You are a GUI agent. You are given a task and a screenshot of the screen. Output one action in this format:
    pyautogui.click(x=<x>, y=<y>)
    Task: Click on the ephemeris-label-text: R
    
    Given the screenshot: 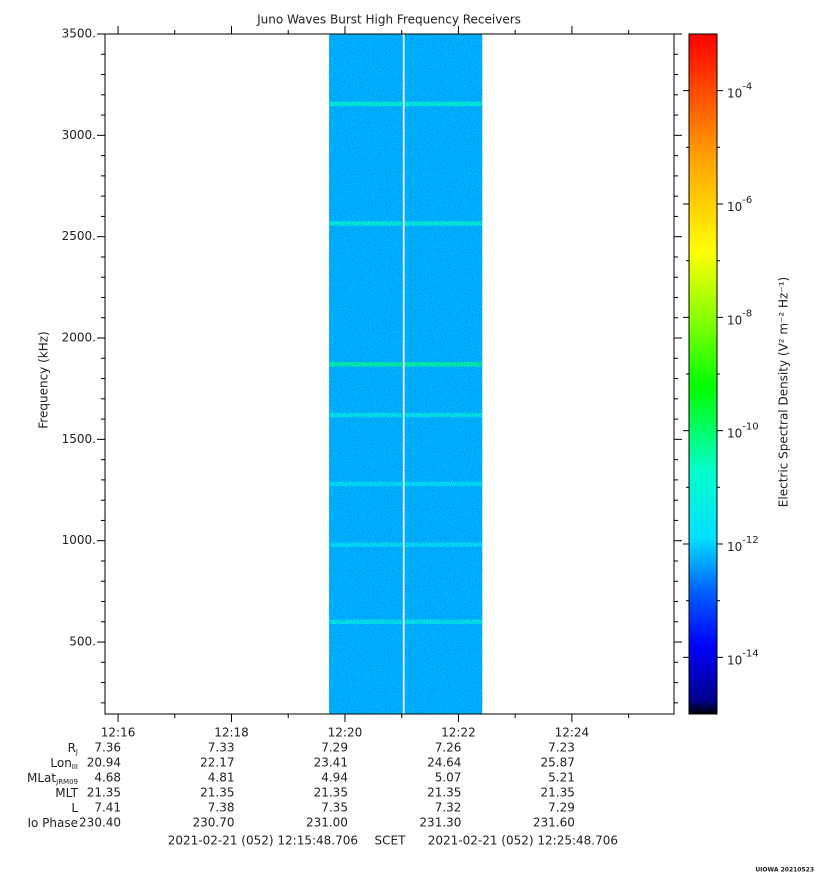 What is the action you would take?
    pyautogui.click(x=72, y=748)
    